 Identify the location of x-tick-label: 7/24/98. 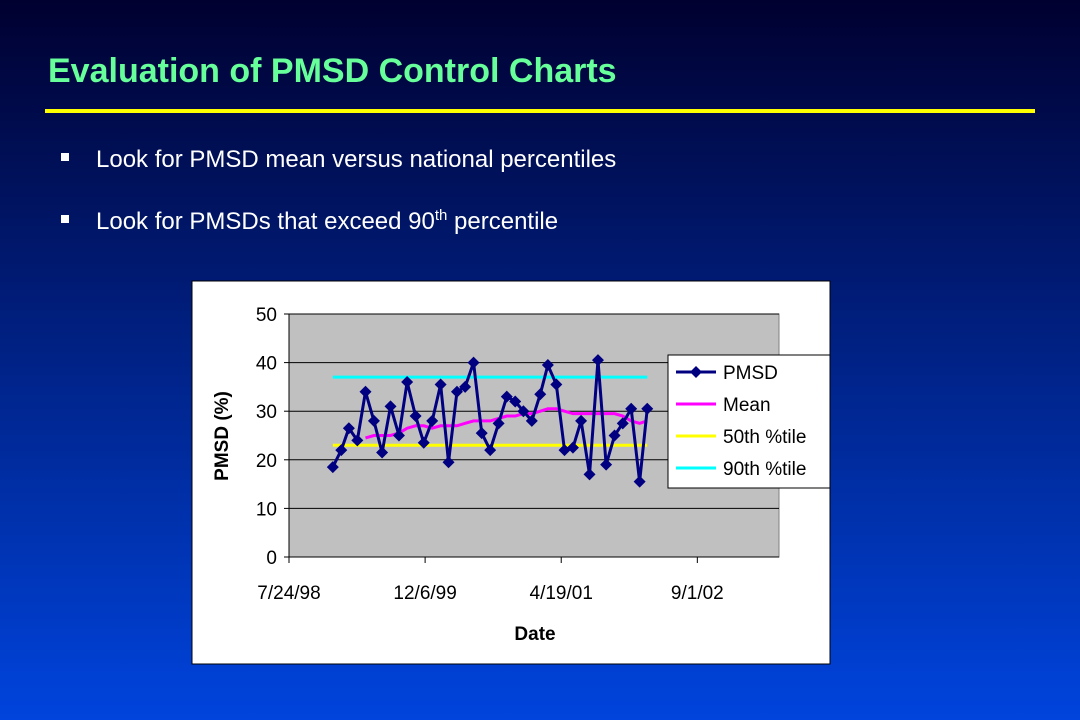
(288, 593).